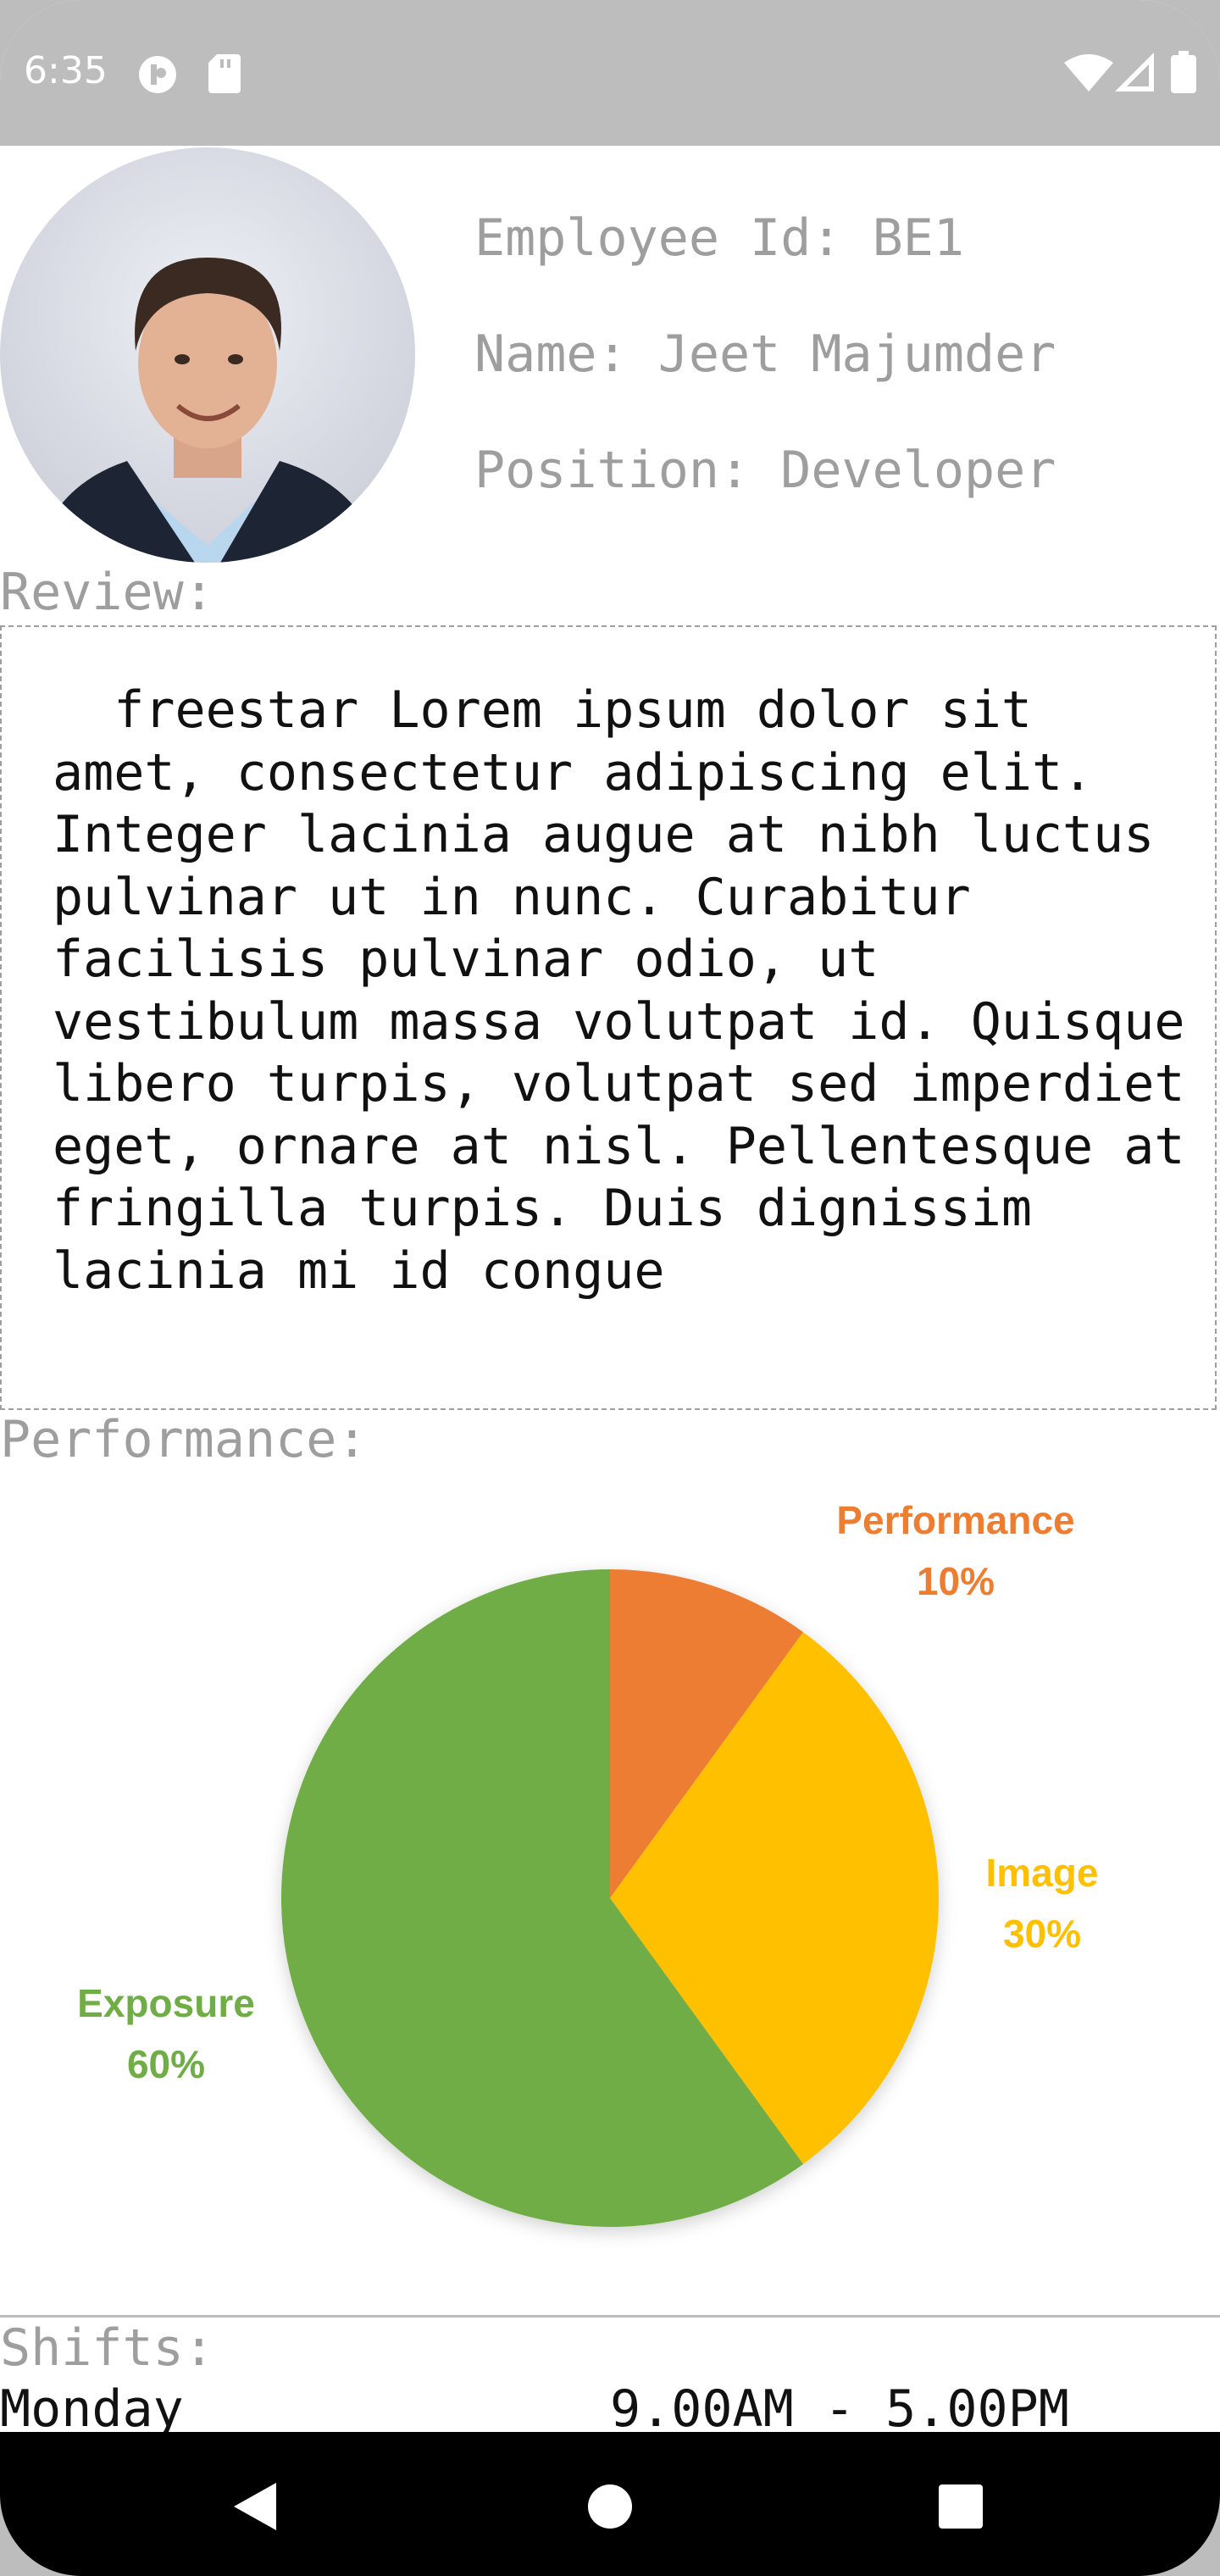  I want to click on pie-value-image: 30%, so click(1042, 1934).